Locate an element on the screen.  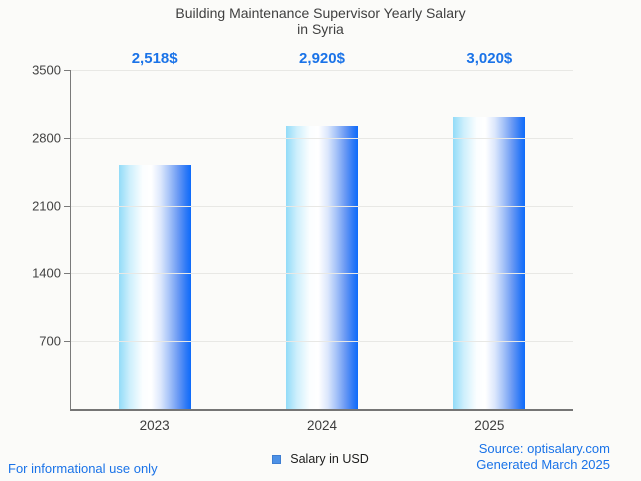
legend-label: Salary in USD is located at coordinates (329, 459).